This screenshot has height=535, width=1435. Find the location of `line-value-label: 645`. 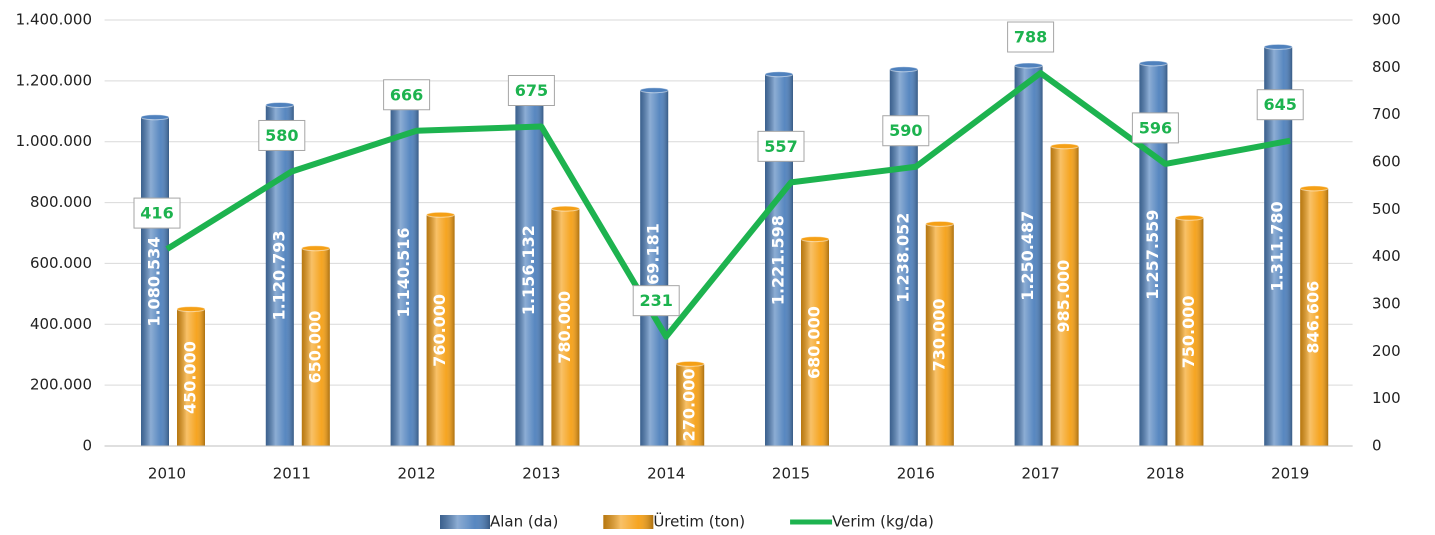

line-value-label: 645 is located at coordinates (1279, 104).